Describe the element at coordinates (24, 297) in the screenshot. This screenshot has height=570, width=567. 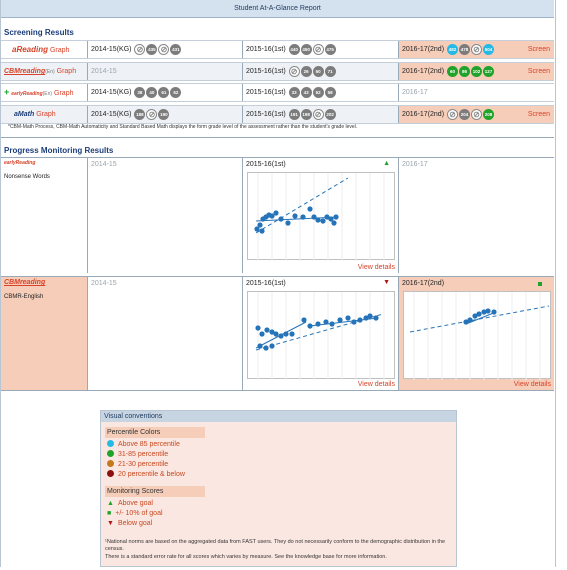
I see `measure-label: CBMR-English` at that location.